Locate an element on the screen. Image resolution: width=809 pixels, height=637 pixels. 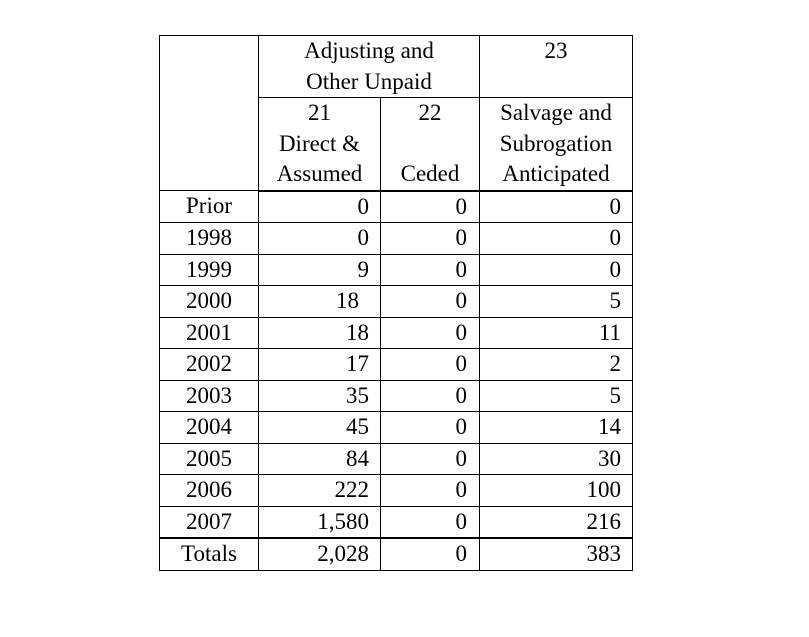
table-row: 2000 18 0 5 is located at coordinates (396, 301).